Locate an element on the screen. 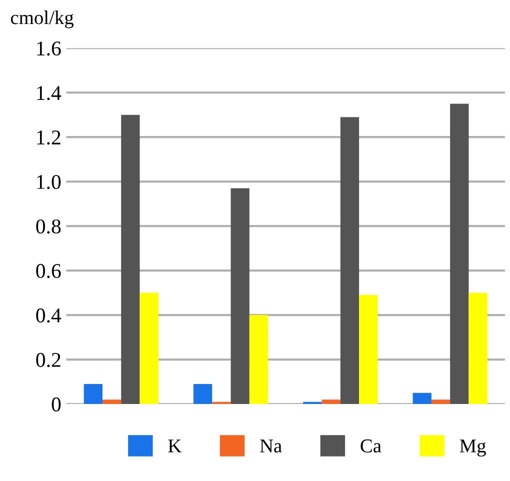 Image resolution: width=510 pixels, height=481 pixels. y-tick-label: 1.2 is located at coordinates (48, 137).